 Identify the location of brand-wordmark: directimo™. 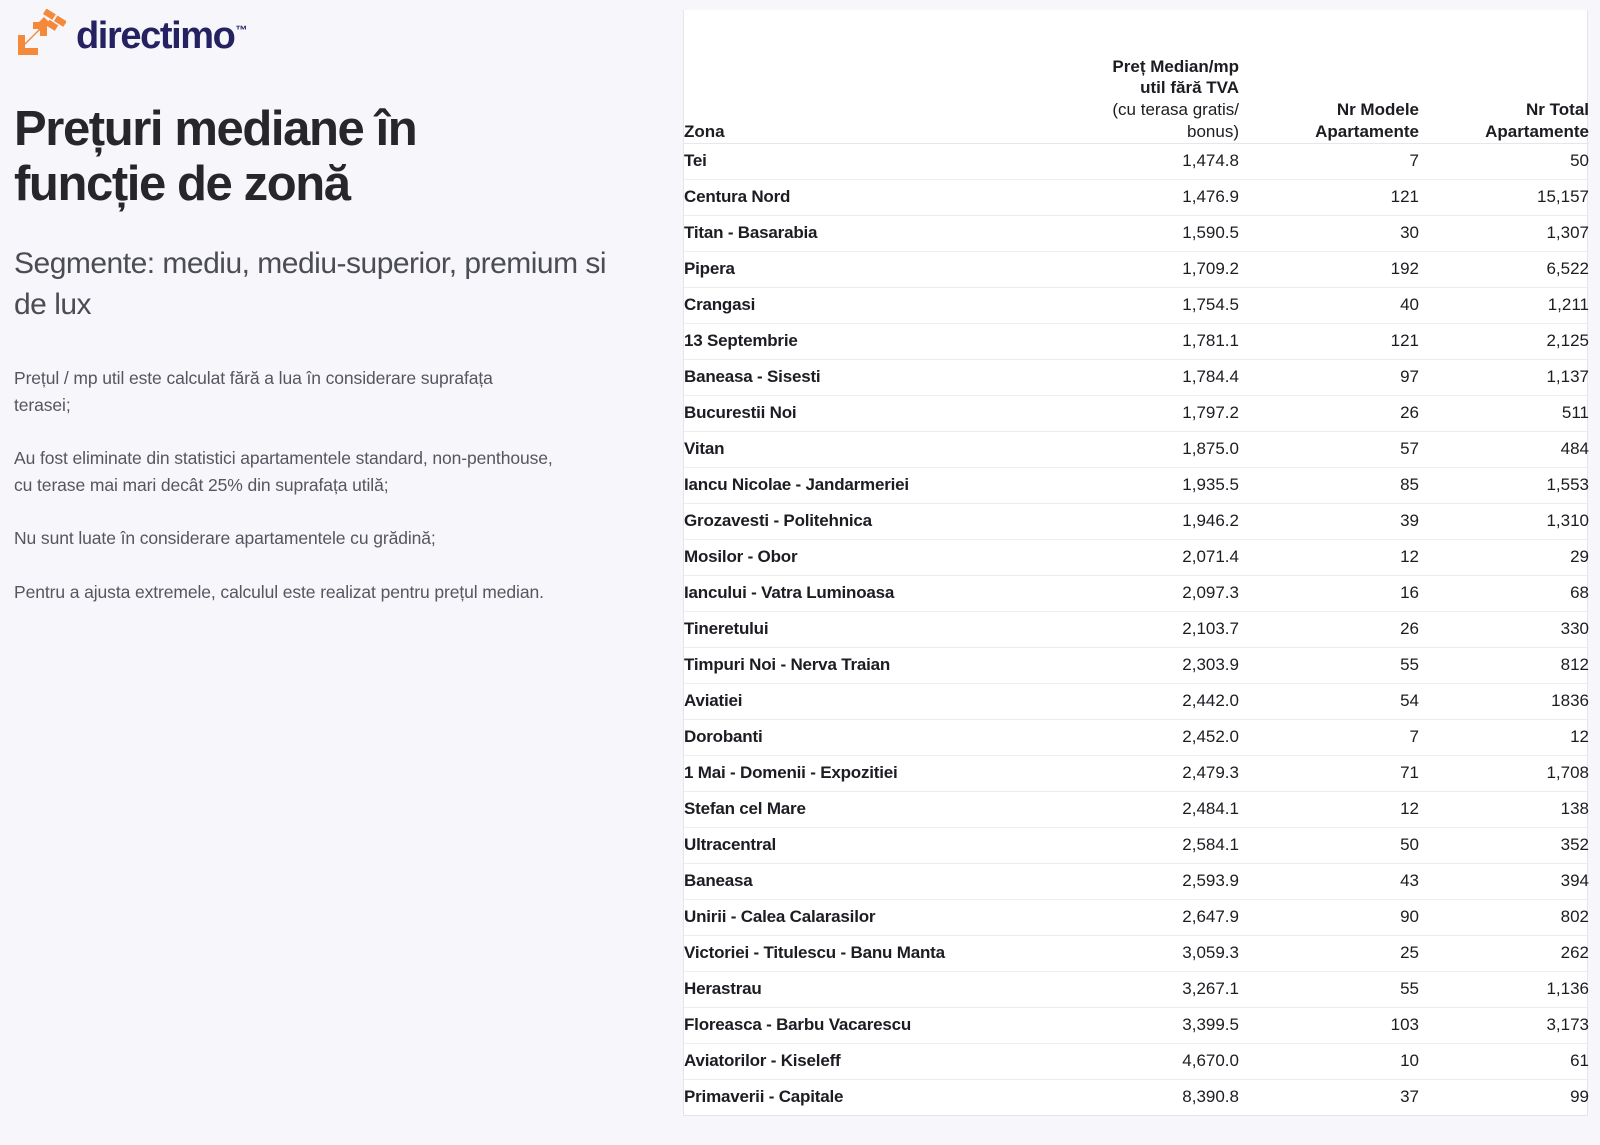
(161, 36).